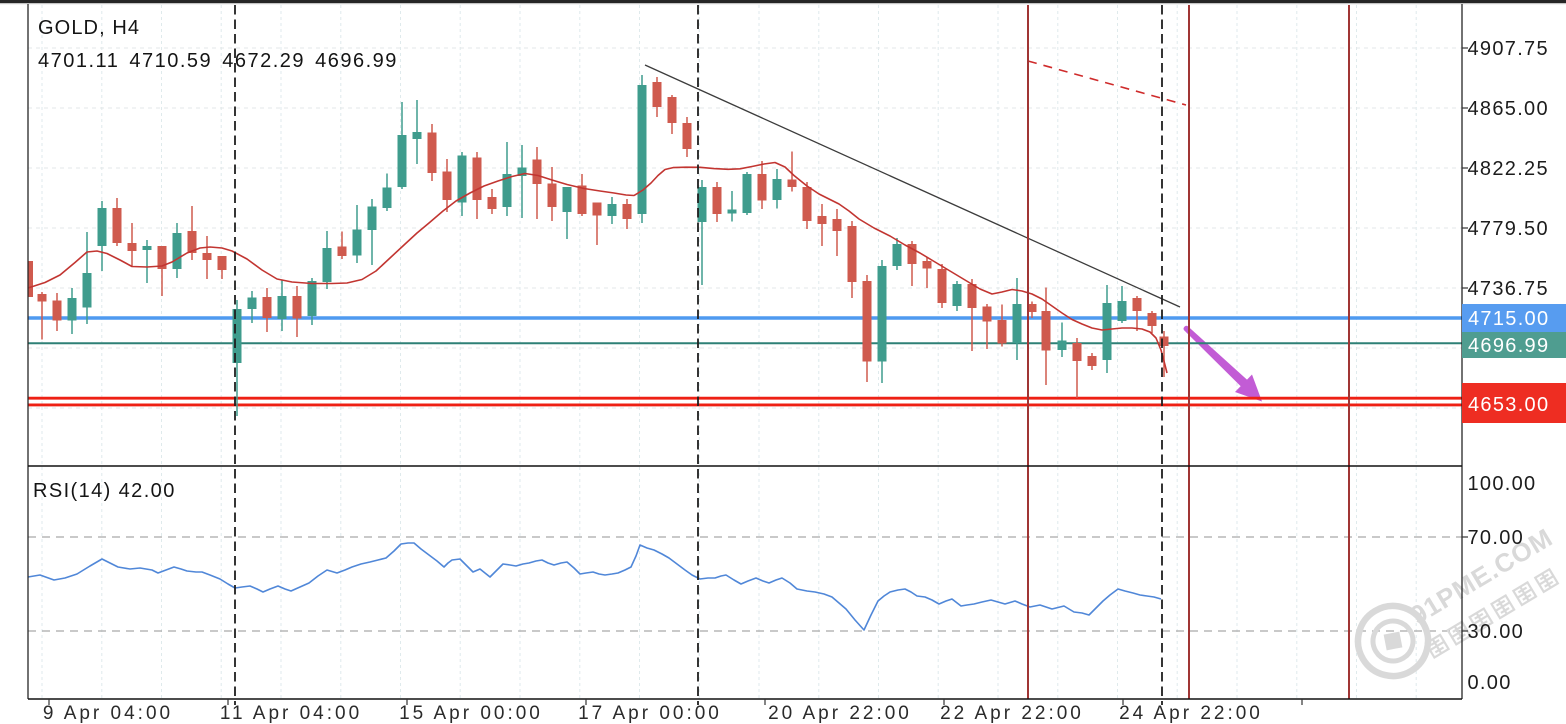  Describe the element at coordinates (1508, 319) in the screenshot. I see `svg-text: 4715.00` at that location.